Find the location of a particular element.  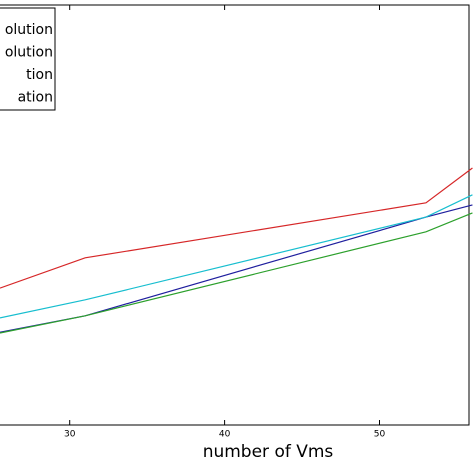

x-tick-label: 40 is located at coordinates (225, 435).